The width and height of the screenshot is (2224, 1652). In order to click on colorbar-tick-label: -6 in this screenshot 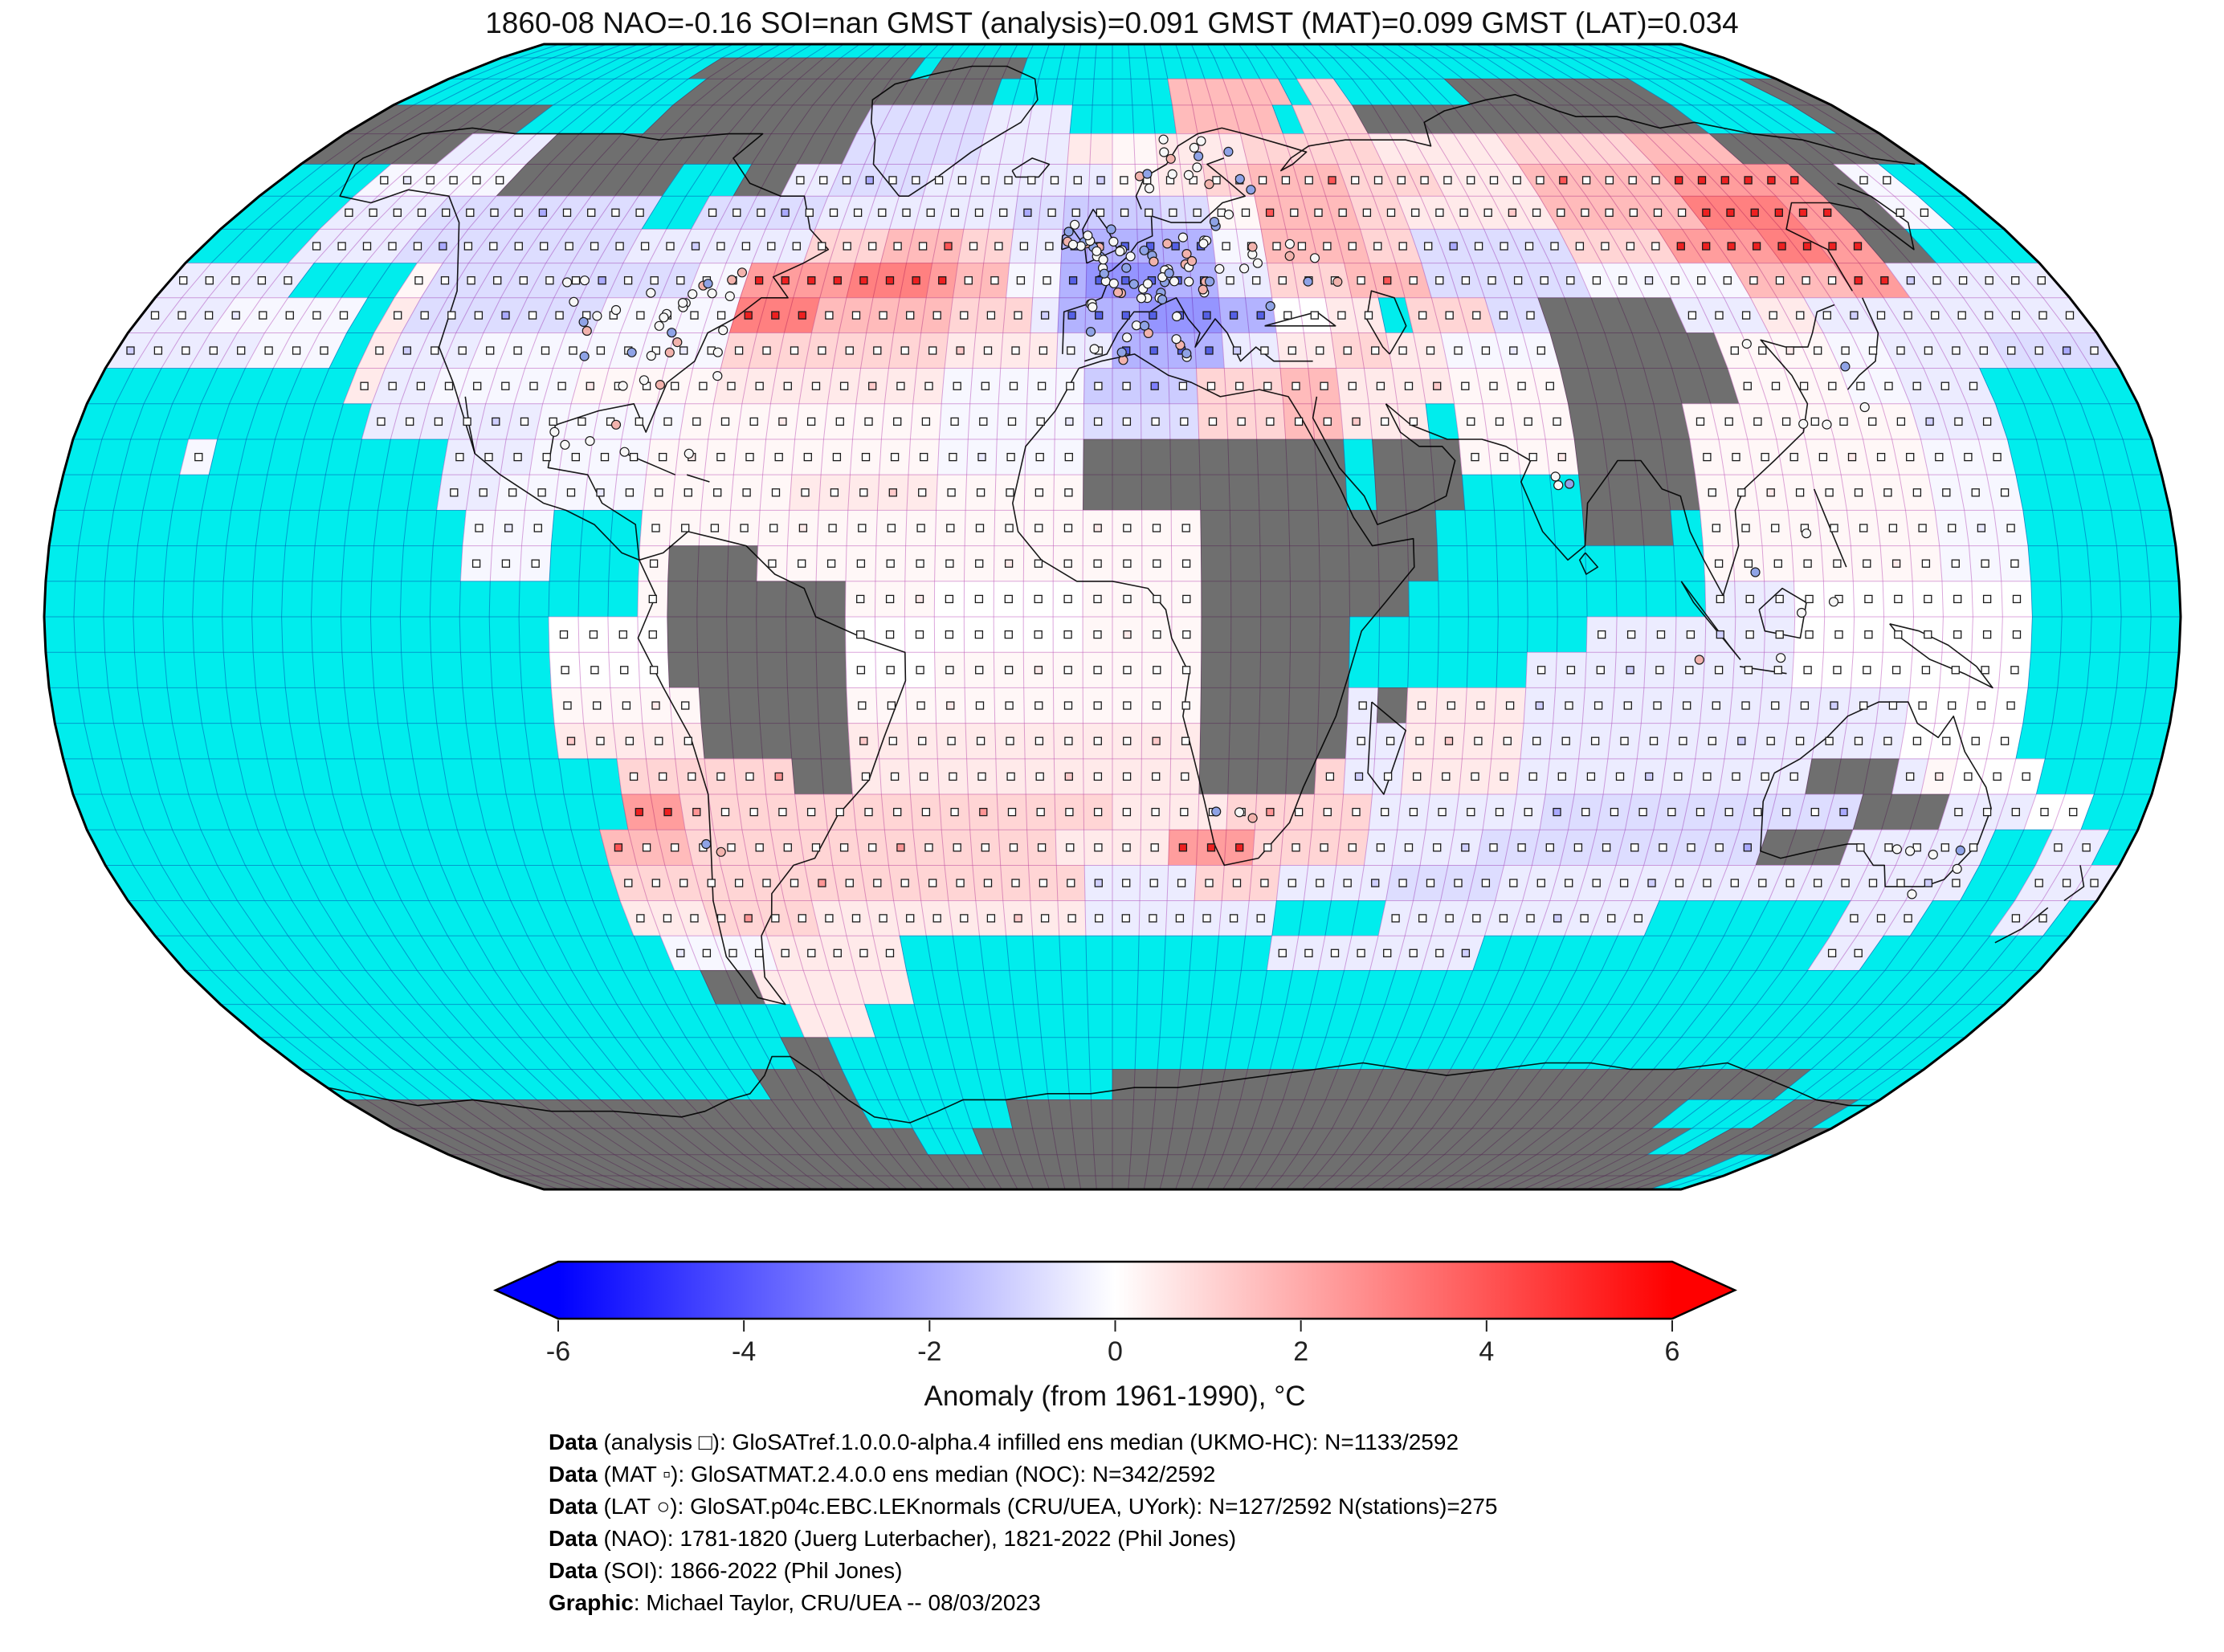, I will do `click(558, 1351)`.